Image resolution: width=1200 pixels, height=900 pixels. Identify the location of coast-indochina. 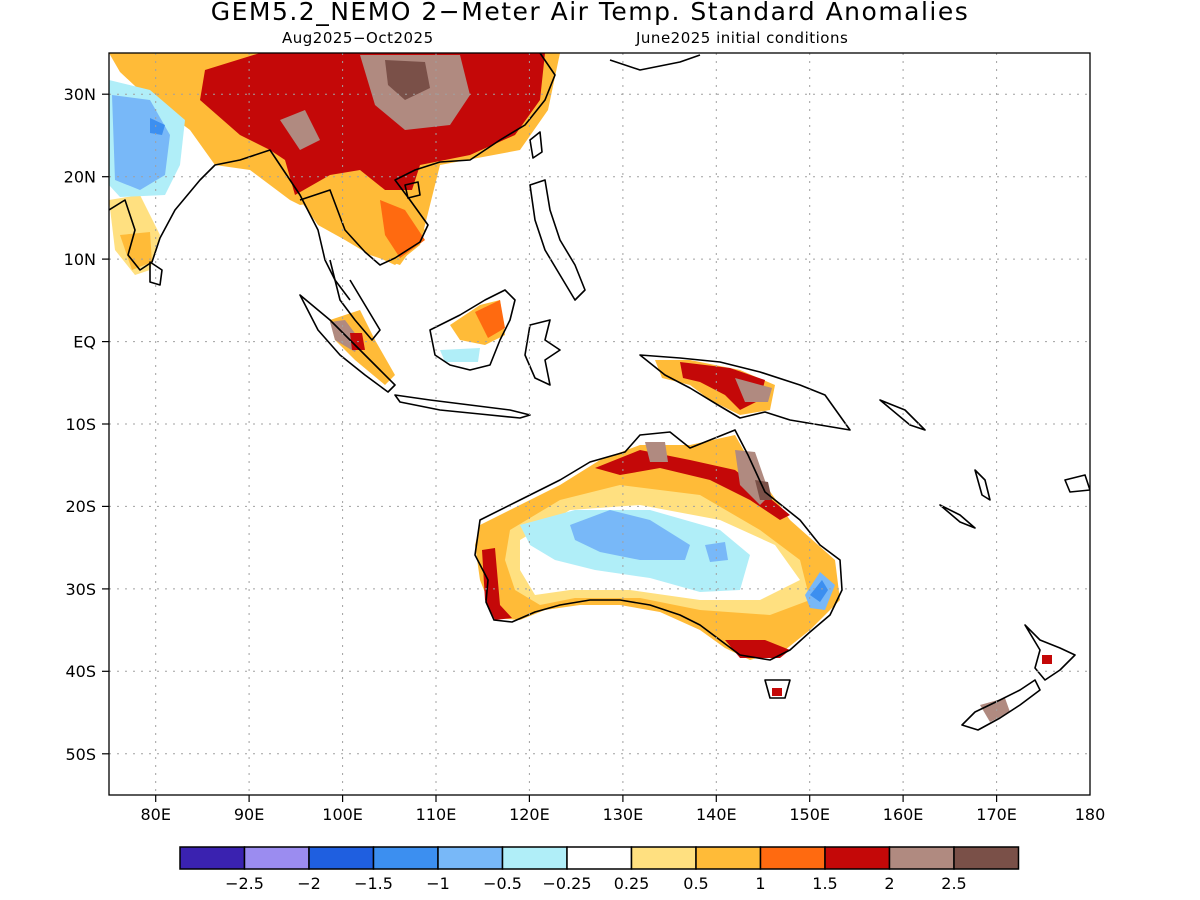
(427, 159).